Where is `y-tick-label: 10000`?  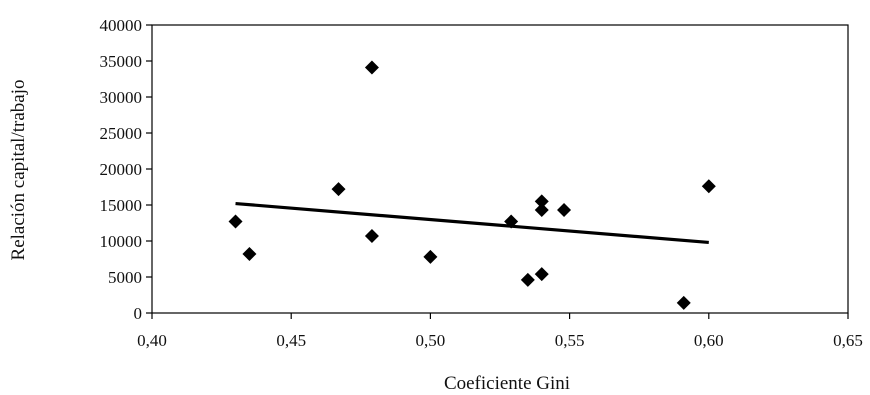 y-tick-label: 10000 is located at coordinates (121, 241).